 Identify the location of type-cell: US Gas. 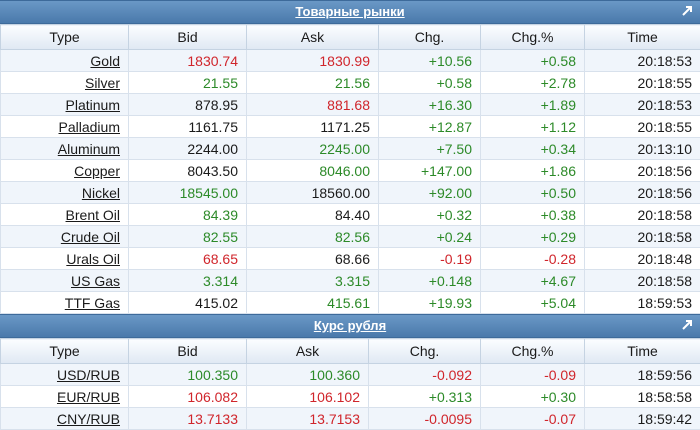
(65, 281).